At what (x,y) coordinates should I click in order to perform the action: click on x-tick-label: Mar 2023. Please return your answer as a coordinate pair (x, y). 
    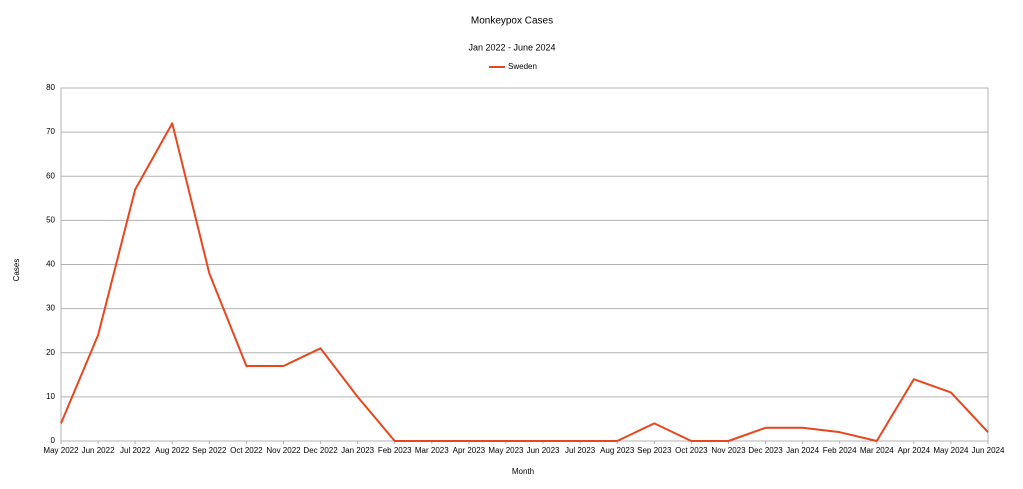
    Looking at the image, I should click on (432, 450).